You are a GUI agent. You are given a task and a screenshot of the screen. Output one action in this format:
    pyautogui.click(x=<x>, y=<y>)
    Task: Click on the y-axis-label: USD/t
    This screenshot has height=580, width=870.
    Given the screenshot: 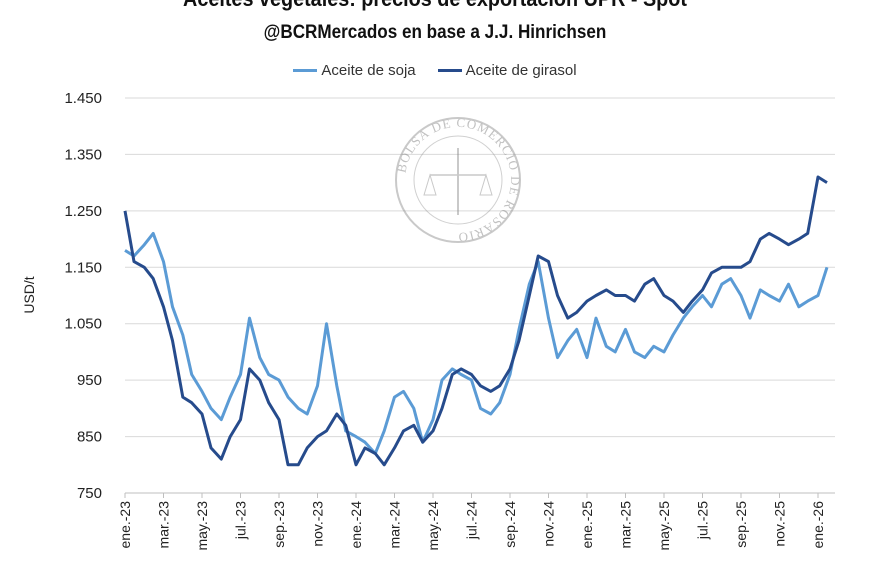 What is the action you would take?
    pyautogui.click(x=29, y=294)
    